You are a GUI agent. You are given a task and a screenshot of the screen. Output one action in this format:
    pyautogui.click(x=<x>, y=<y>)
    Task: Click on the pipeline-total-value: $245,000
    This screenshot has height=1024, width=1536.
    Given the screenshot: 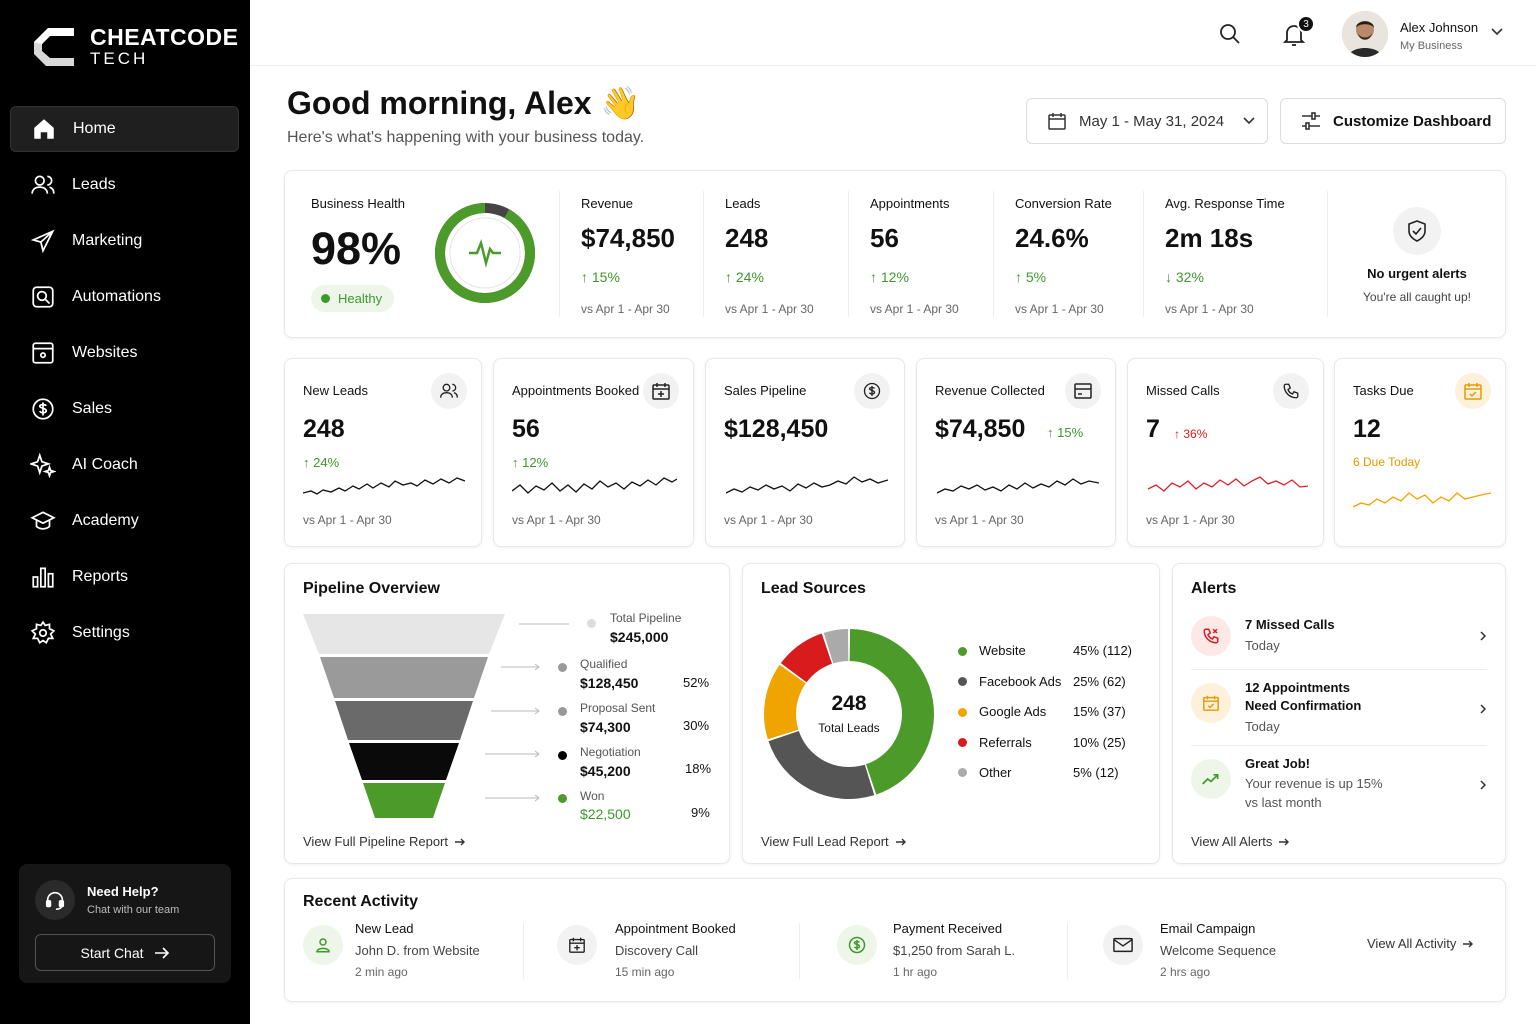 What is the action you would take?
    pyautogui.click(x=639, y=637)
    